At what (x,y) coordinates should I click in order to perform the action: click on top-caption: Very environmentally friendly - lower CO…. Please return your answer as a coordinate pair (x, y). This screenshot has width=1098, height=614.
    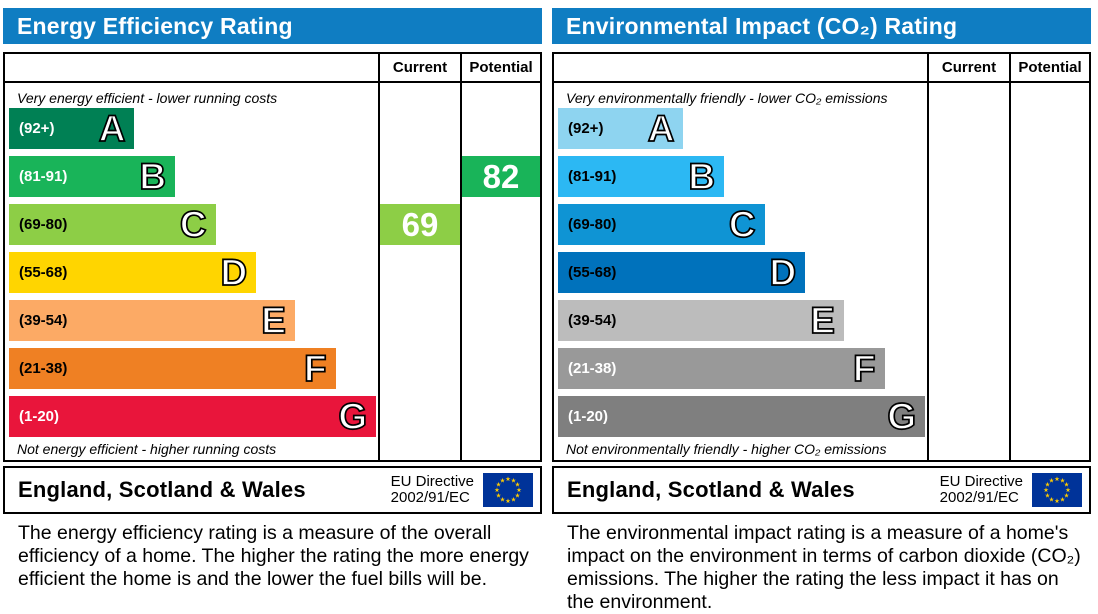
    Looking at the image, I should click on (727, 97).